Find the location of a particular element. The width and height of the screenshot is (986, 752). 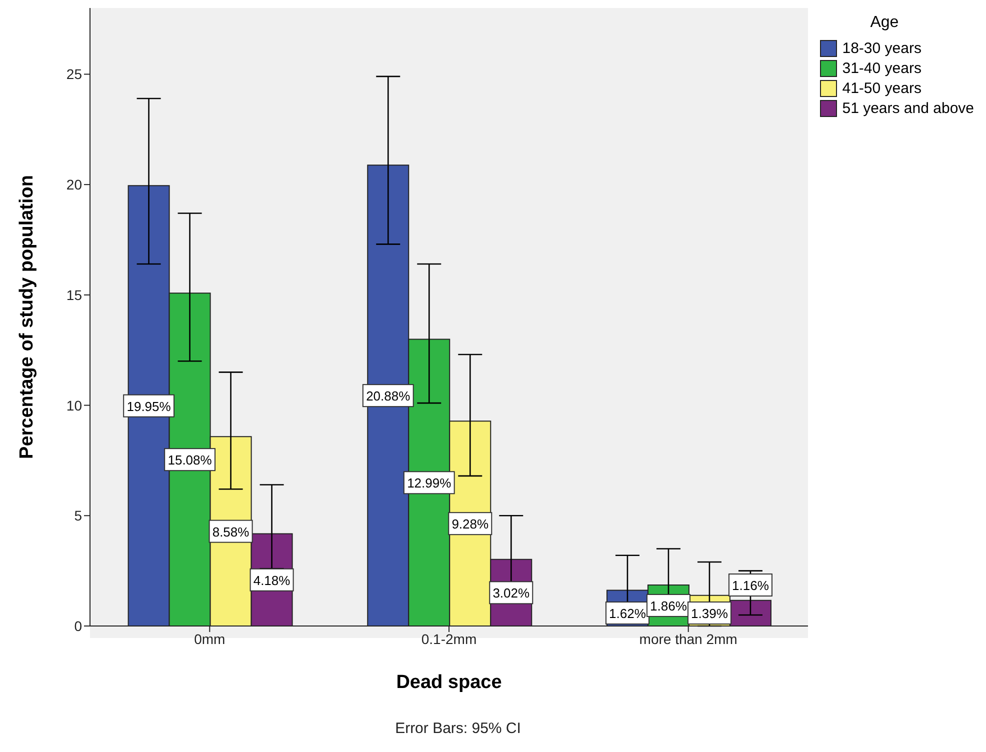

data-label: 1.62% is located at coordinates (627, 613).